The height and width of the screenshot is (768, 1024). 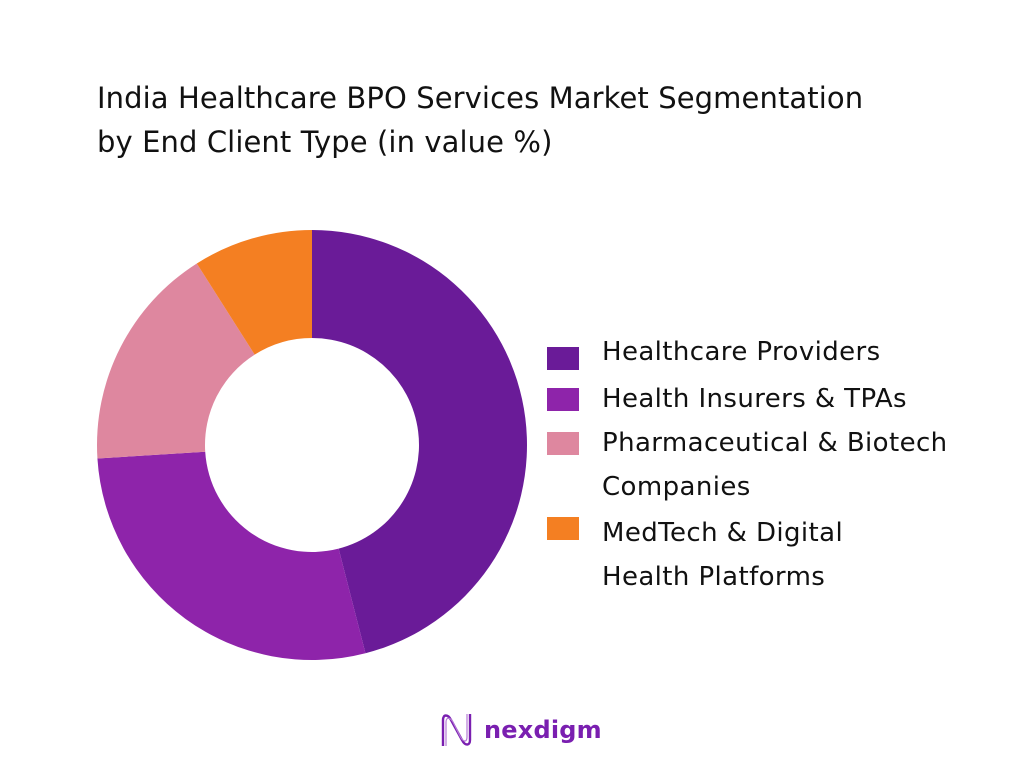 I want to click on donut-slice-healthcare-providers, so click(x=419, y=442).